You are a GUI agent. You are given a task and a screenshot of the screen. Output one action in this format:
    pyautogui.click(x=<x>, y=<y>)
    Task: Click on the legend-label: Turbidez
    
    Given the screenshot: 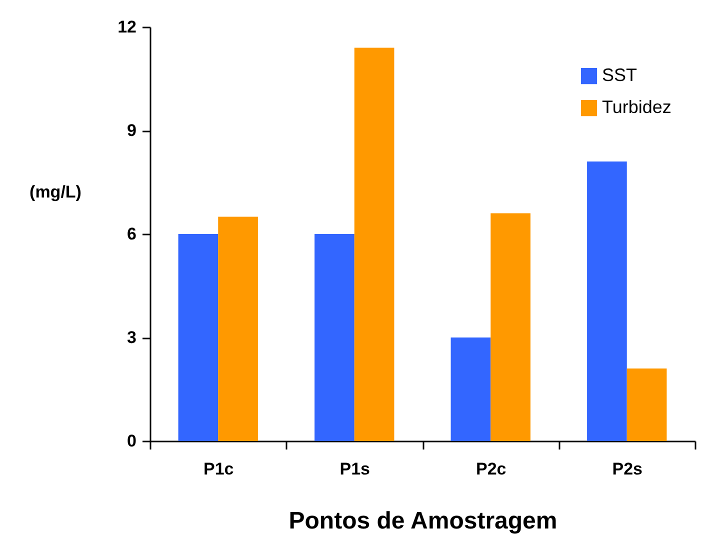 What is the action you would take?
    pyautogui.click(x=637, y=107)
    